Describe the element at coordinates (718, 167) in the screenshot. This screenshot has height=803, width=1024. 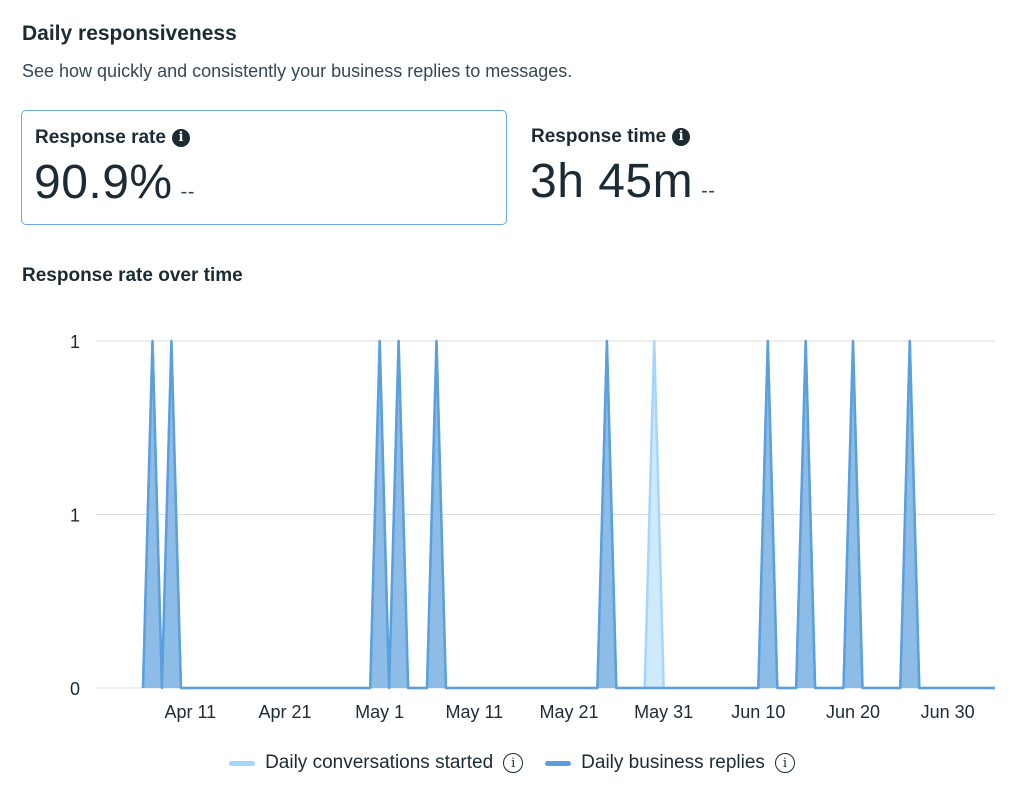
I see `response-time-card: Response time i 3h 45m --` at that location.